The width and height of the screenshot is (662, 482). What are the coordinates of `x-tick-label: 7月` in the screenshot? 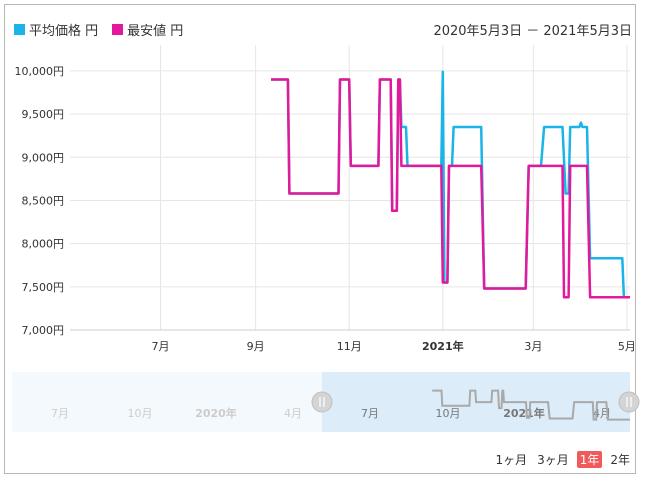 It's located at (161, 346).